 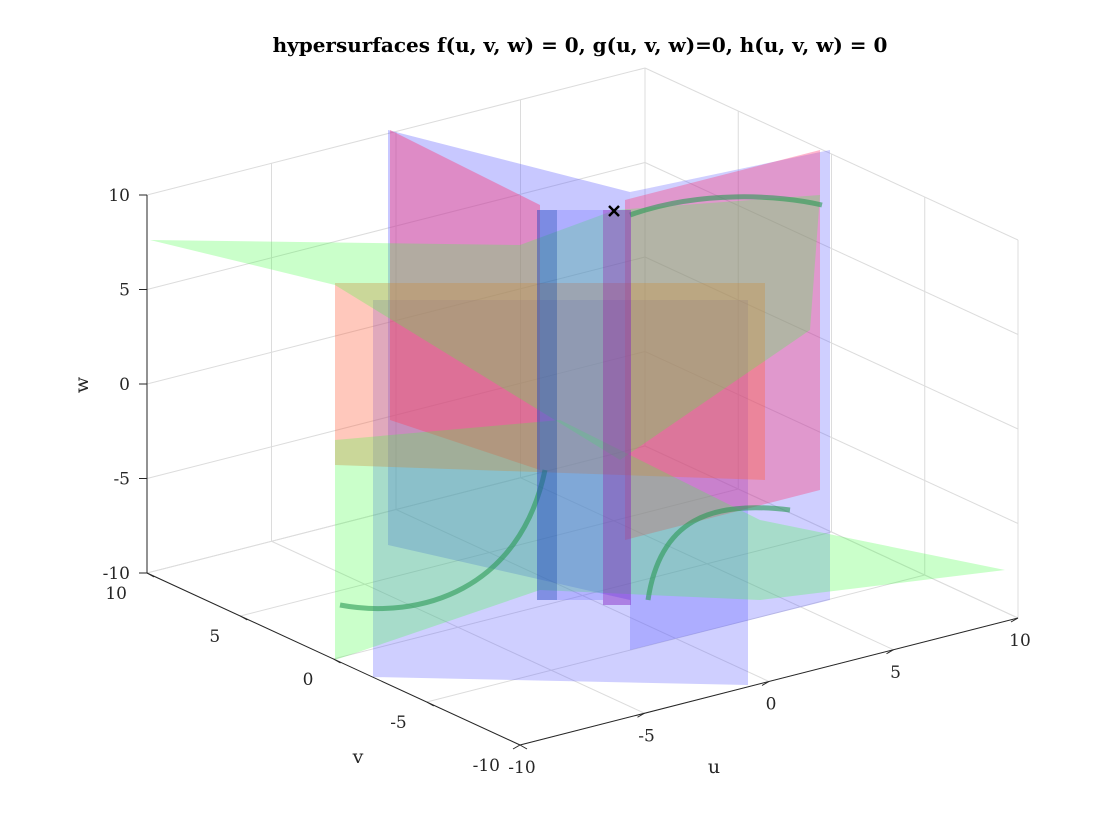 I want to click on marker-stroke, so click(x=614, y=211).